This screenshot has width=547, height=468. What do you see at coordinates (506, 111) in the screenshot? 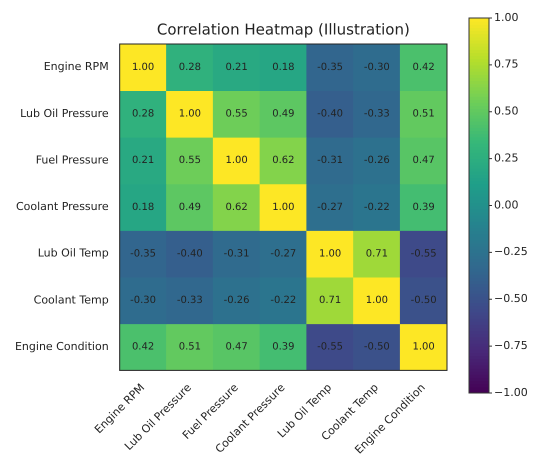
I see `color-bar-label: 0.50` at bounding box center [506, 111].